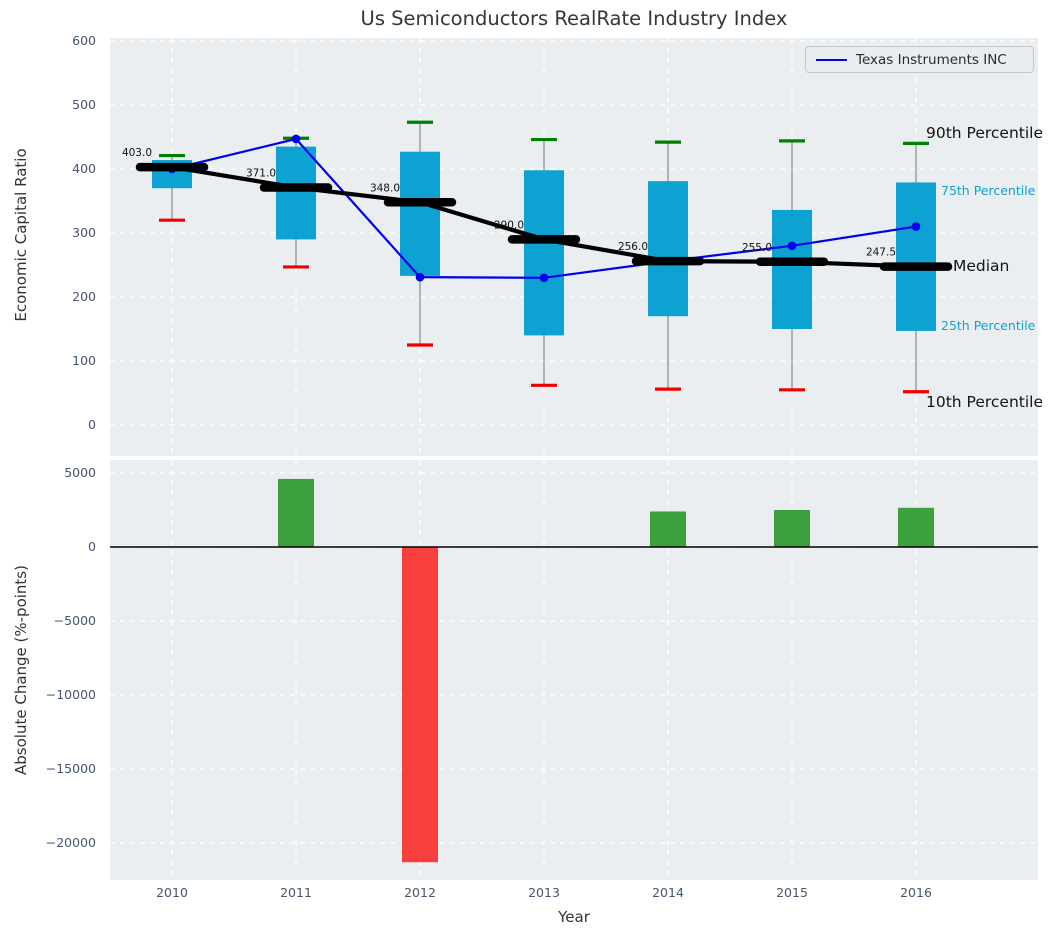  Describe the element at coordinates (420, 892) in the screenshot. I see `x-tick-2012: 2012` at that location.